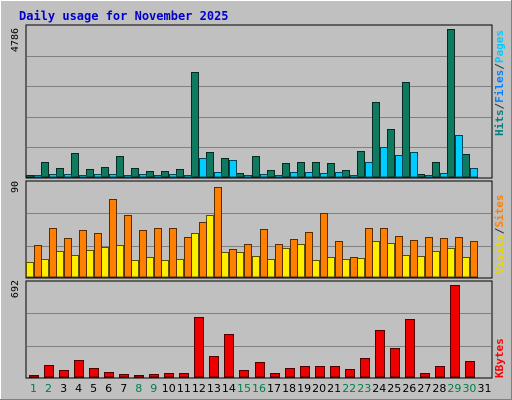 The height and width of the screenshot is (400, 512). What do you see at coordinates (78, 388) in the screenshot?
I see `x-tick-label: 4` at bounding box center [78, 388].